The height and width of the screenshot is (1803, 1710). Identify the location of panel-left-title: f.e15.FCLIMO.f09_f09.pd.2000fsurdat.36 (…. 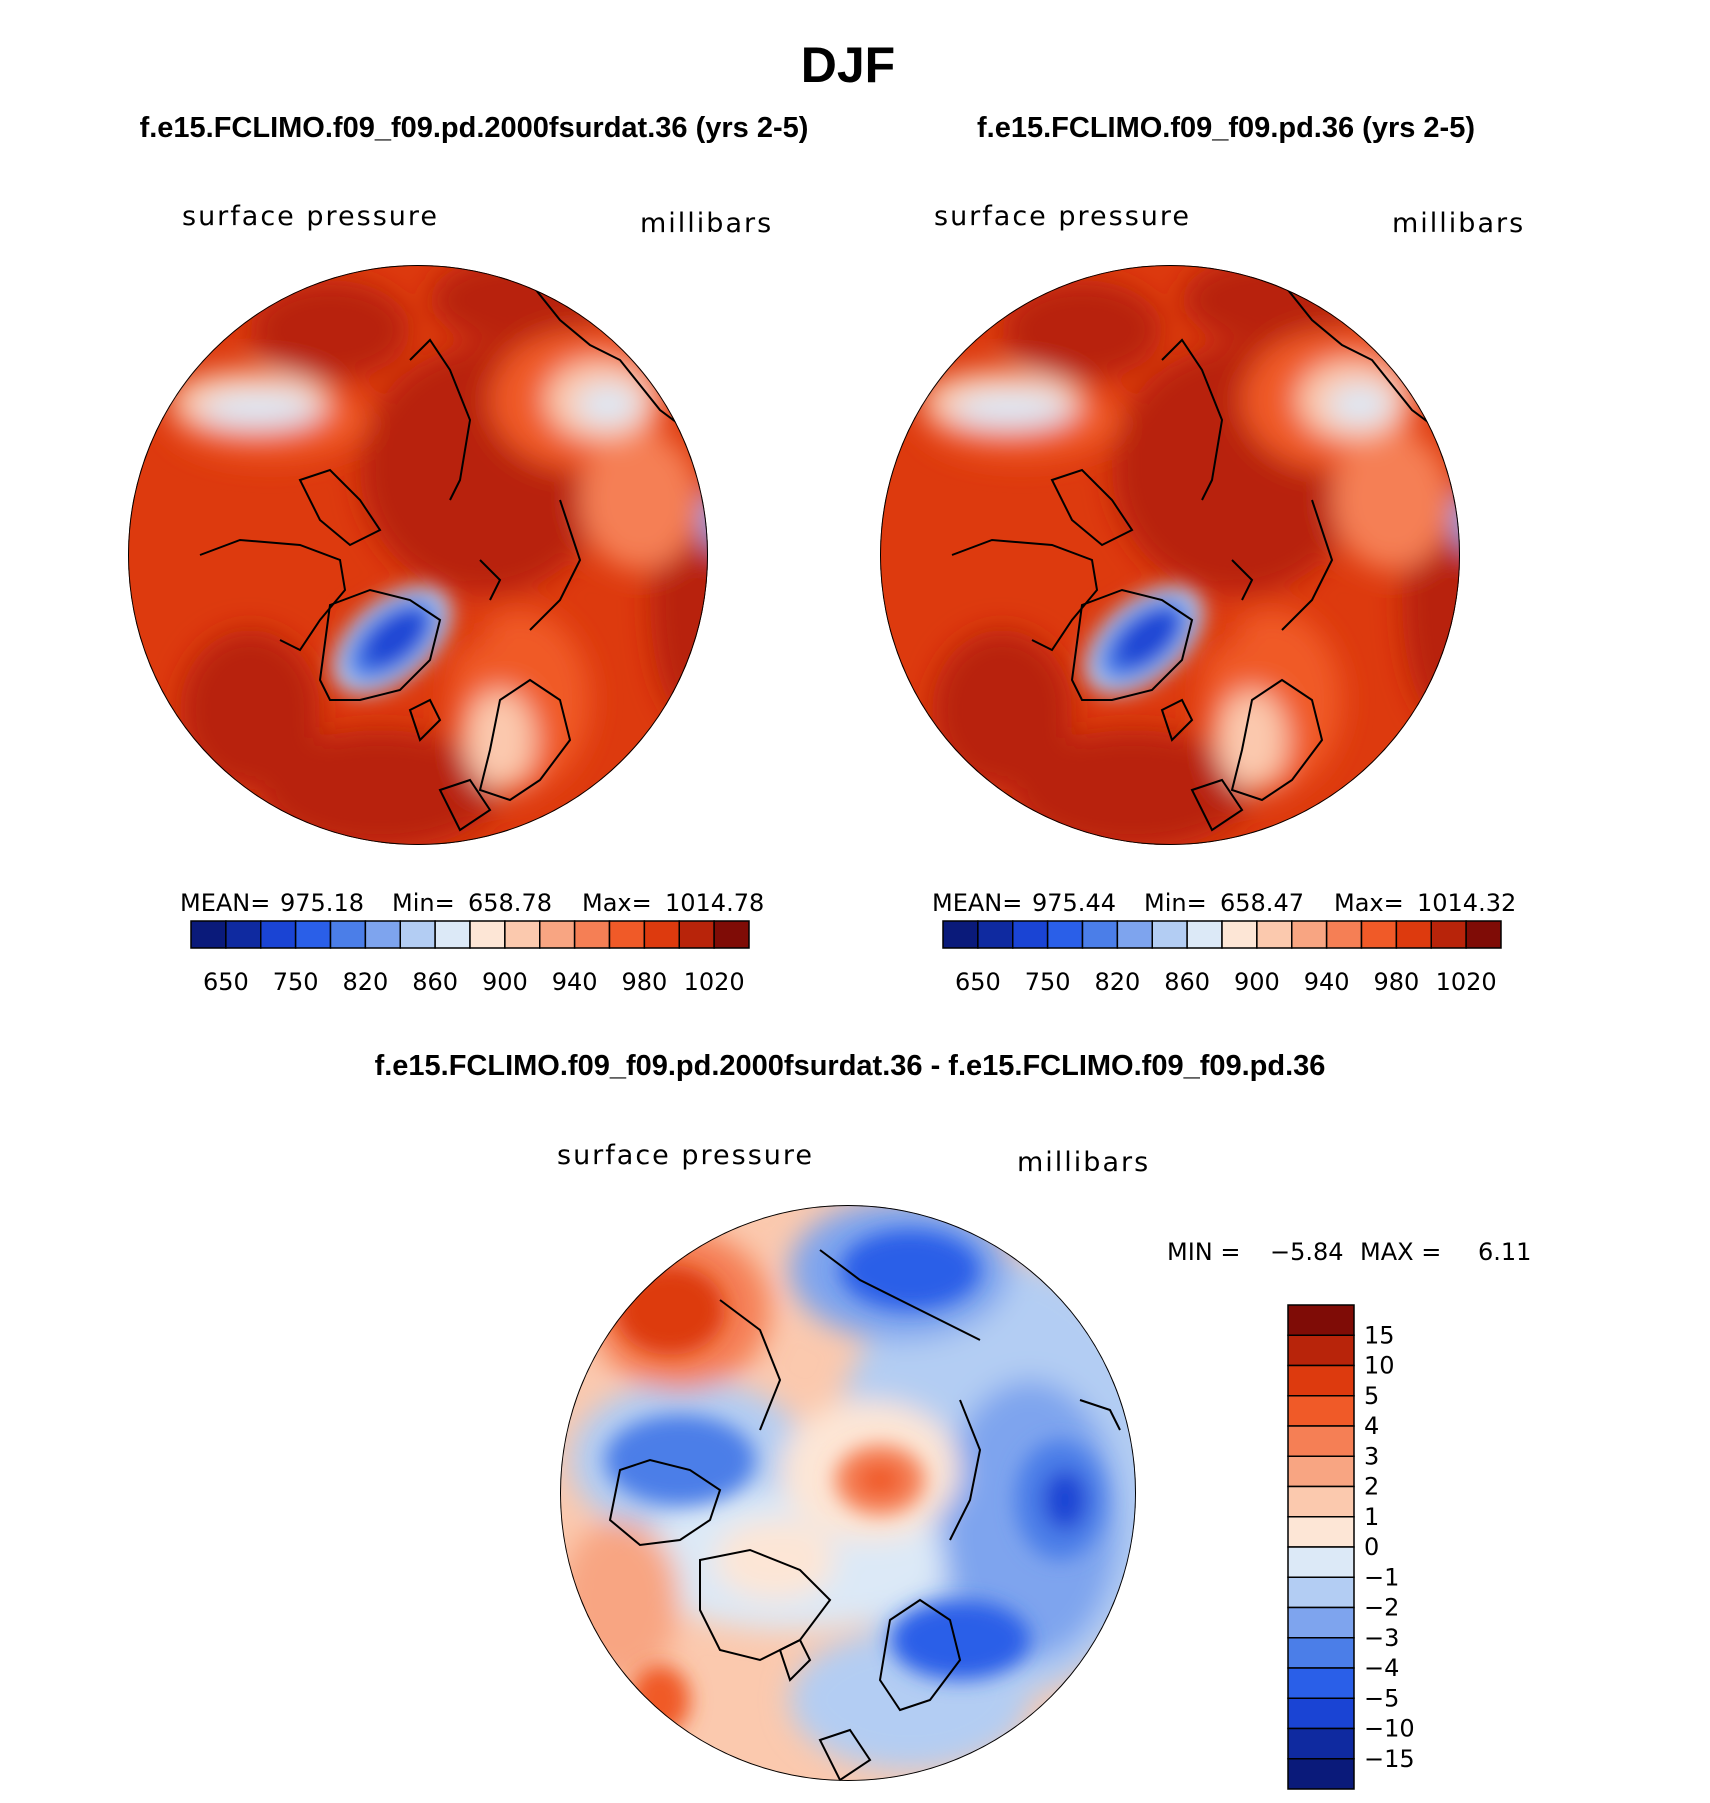
(474, 128).